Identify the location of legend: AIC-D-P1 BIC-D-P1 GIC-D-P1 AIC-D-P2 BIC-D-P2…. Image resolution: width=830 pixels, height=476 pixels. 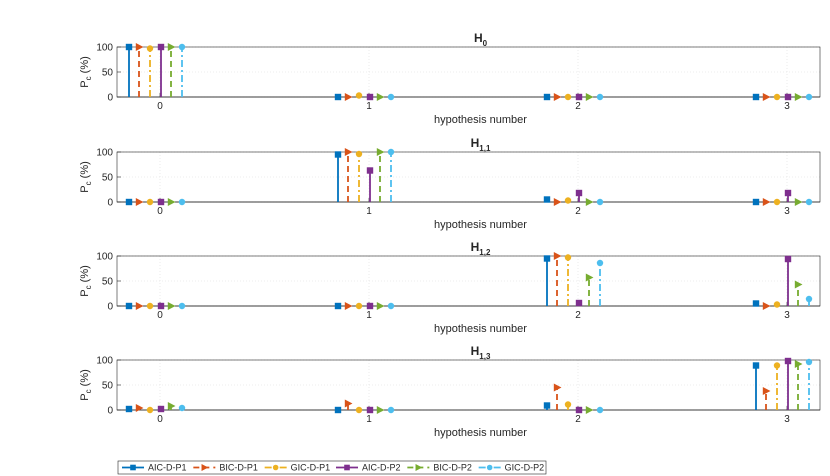
(332, 467).